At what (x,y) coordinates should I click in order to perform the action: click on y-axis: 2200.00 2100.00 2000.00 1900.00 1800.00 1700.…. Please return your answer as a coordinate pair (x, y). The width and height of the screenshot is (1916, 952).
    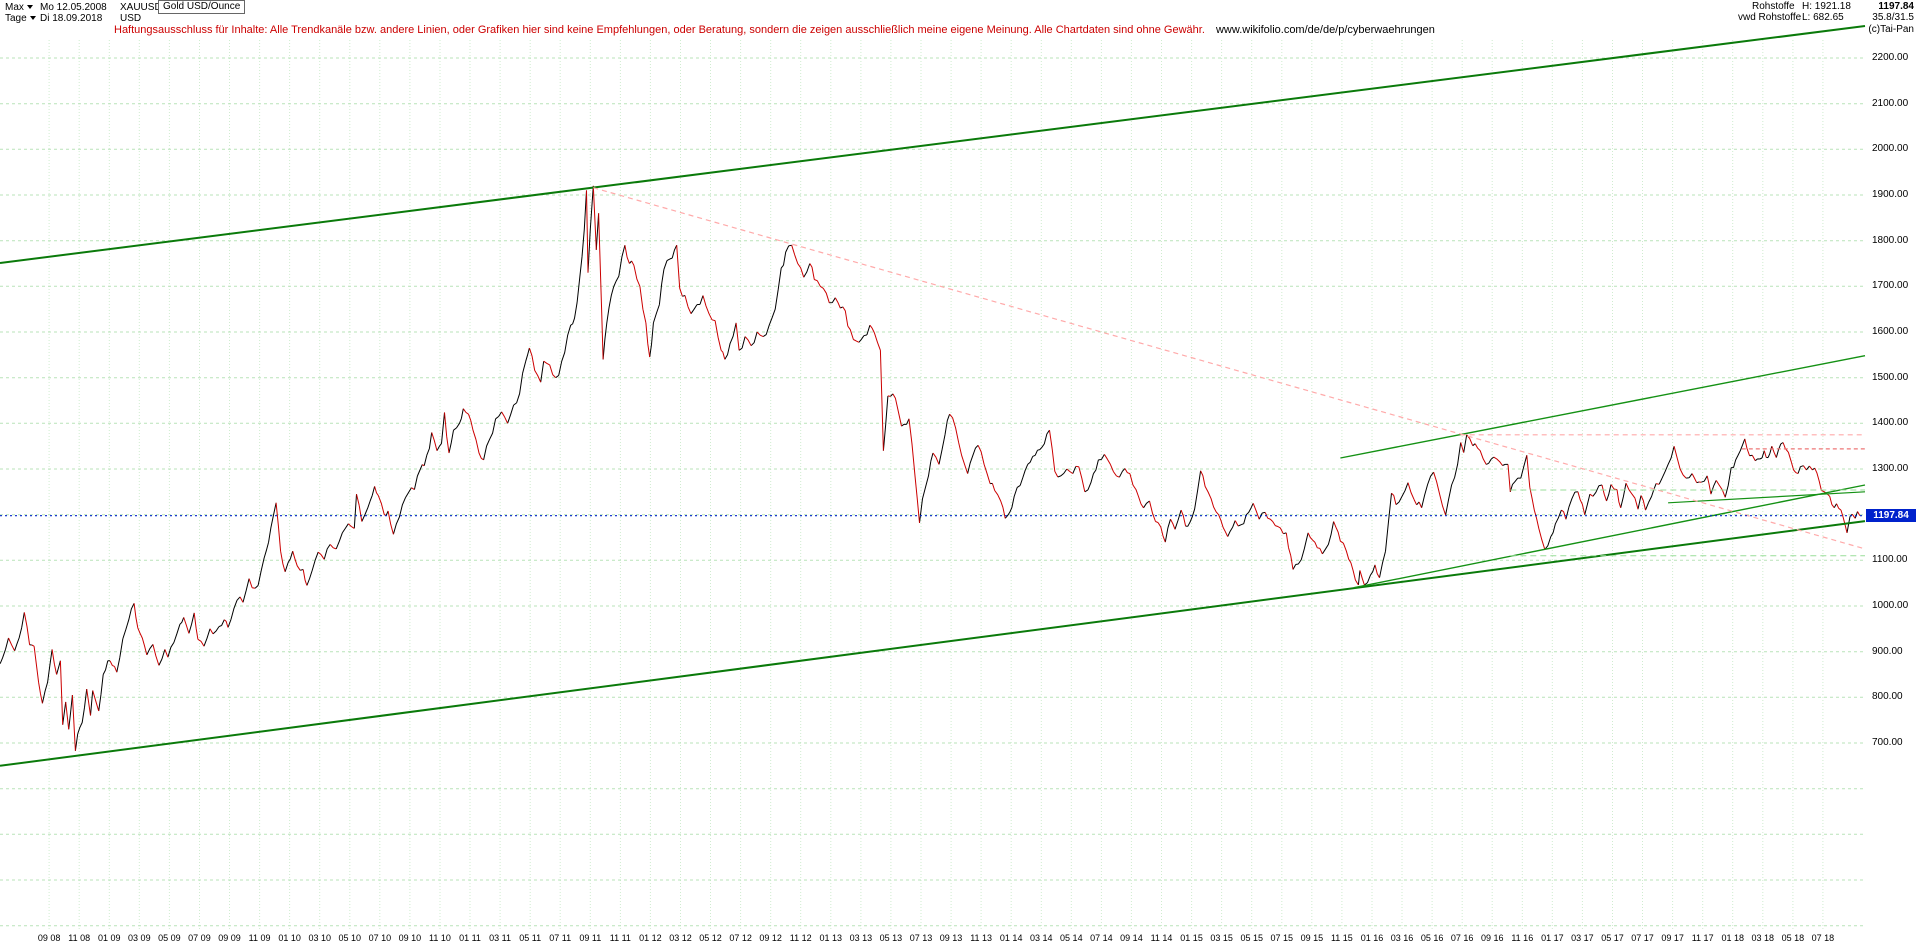
    Looking at the image, I should click on (1894, 476).